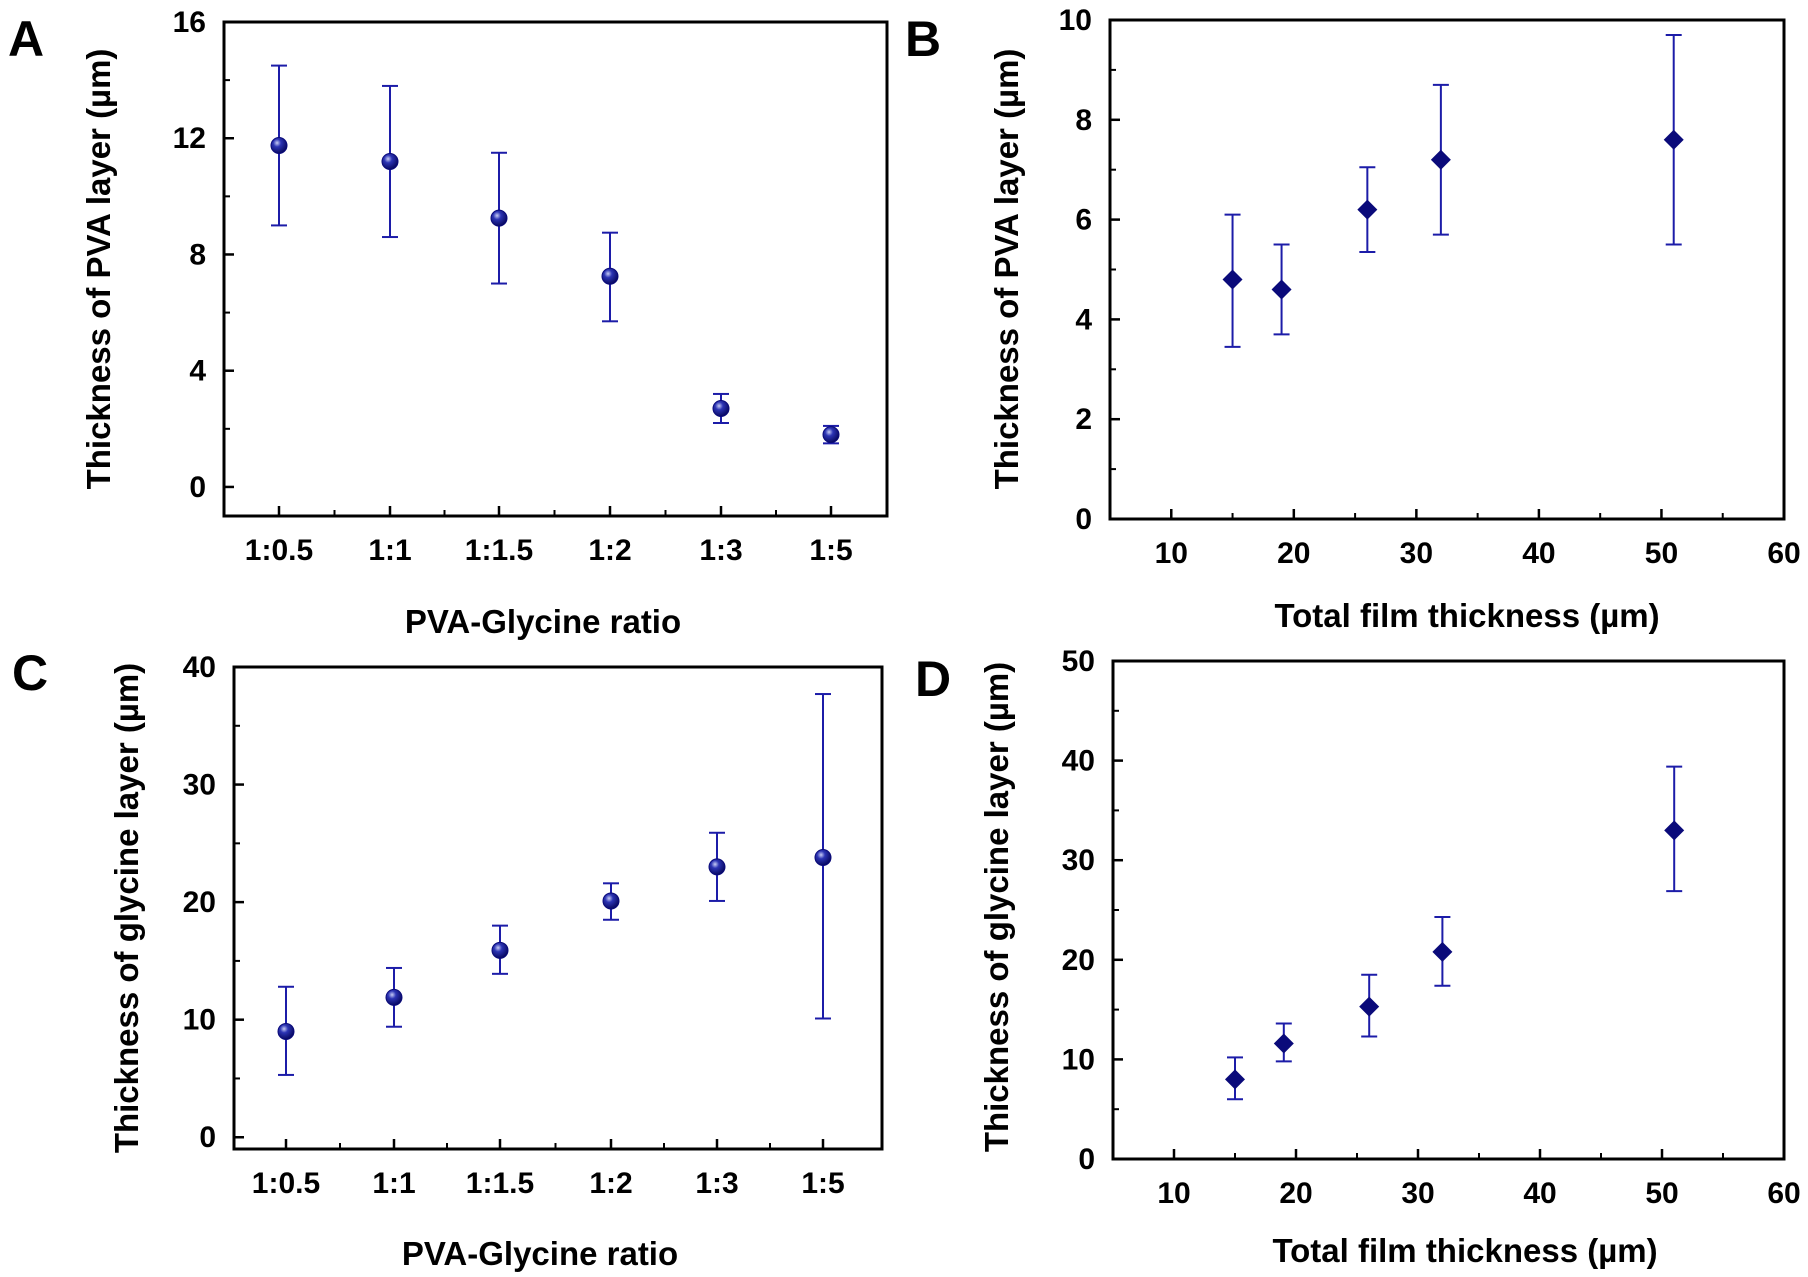  What do you see at coordinates (1083, 419) in the screenshot?
I see `y-tick-label: 2` at bounding box center [1083, 419].